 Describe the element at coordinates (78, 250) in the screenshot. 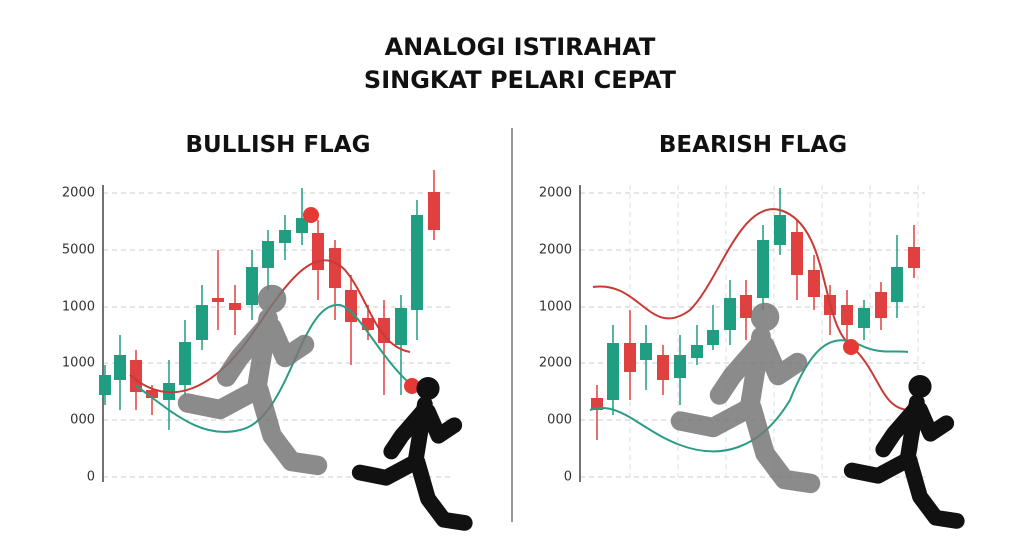

I see `y-axis-label: 5000` at that location.